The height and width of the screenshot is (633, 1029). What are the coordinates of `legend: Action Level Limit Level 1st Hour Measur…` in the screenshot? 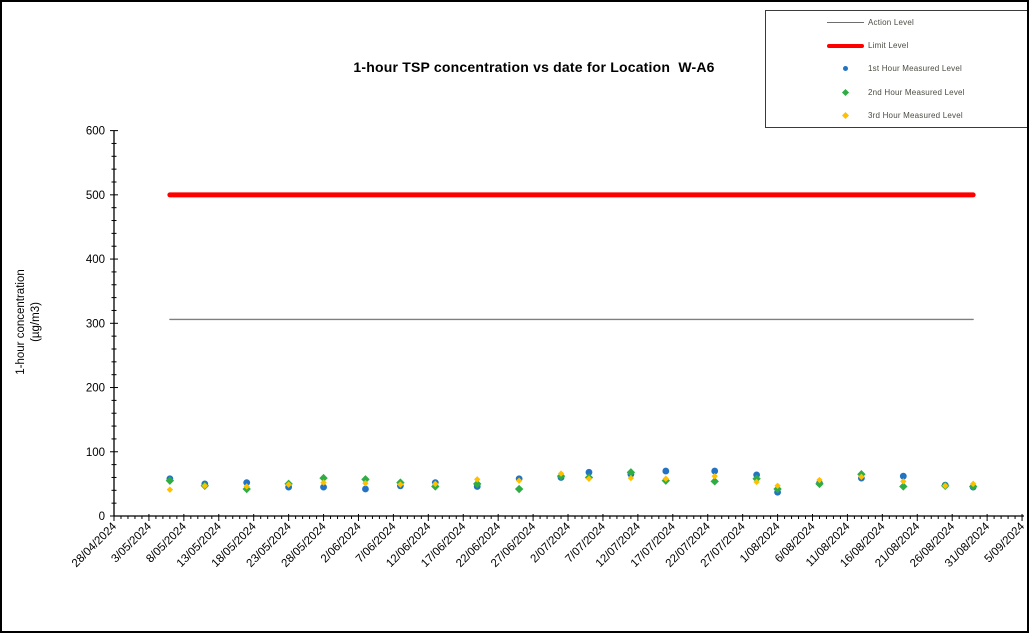 It's located at (896, 69).